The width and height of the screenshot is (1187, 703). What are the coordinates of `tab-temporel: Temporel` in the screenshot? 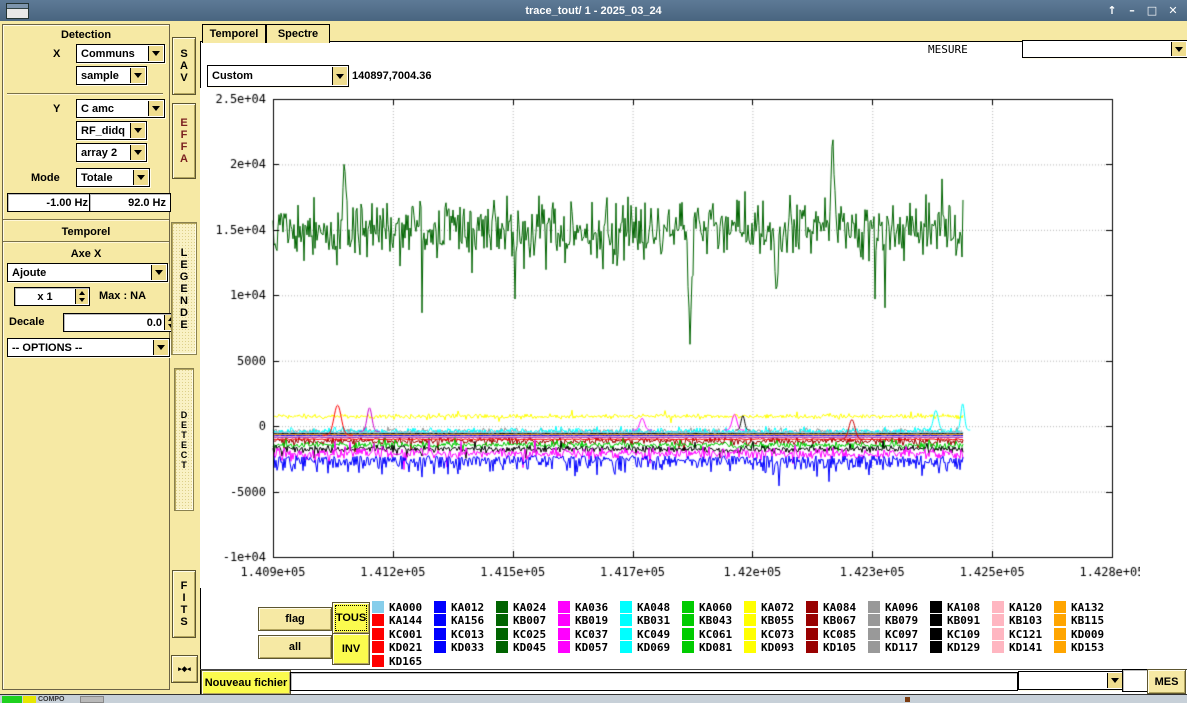 It's located at (234, 33).